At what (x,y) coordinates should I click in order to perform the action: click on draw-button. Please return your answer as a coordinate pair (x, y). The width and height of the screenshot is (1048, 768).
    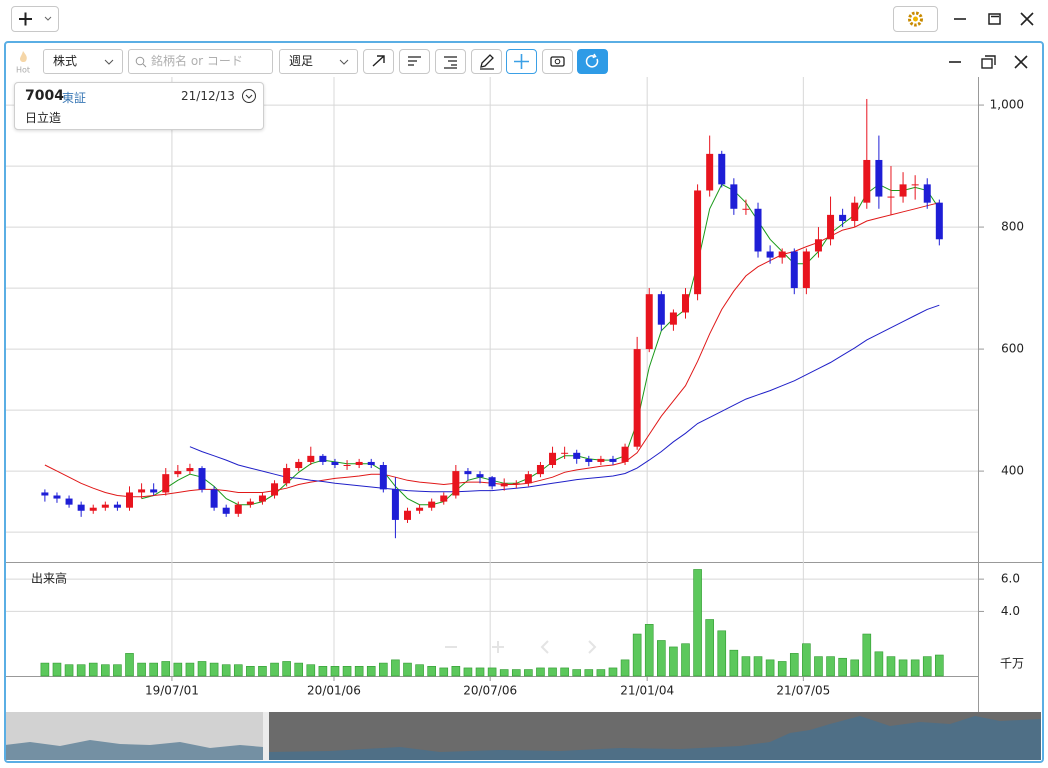
    Looking at the image, I should click on (486, 61).